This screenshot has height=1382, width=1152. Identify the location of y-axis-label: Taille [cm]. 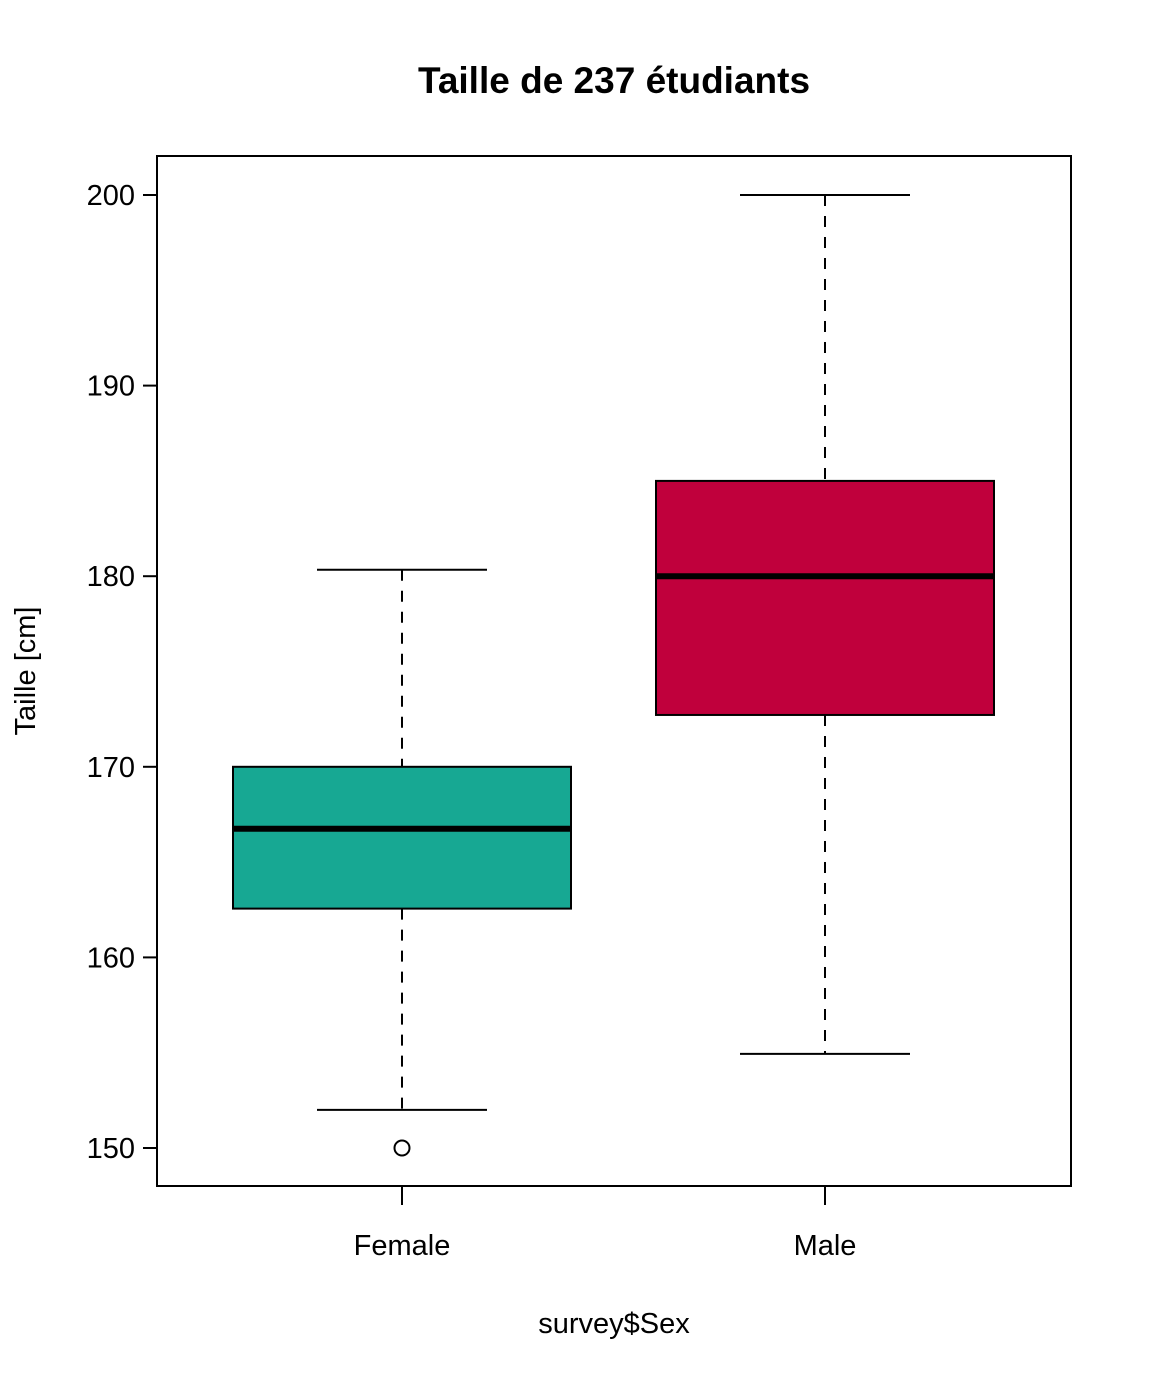
(26, 671).